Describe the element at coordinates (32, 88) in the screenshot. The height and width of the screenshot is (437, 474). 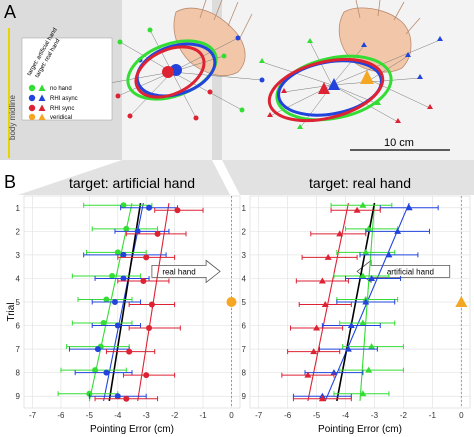
I see `legend-circle-no-hand` at that location.